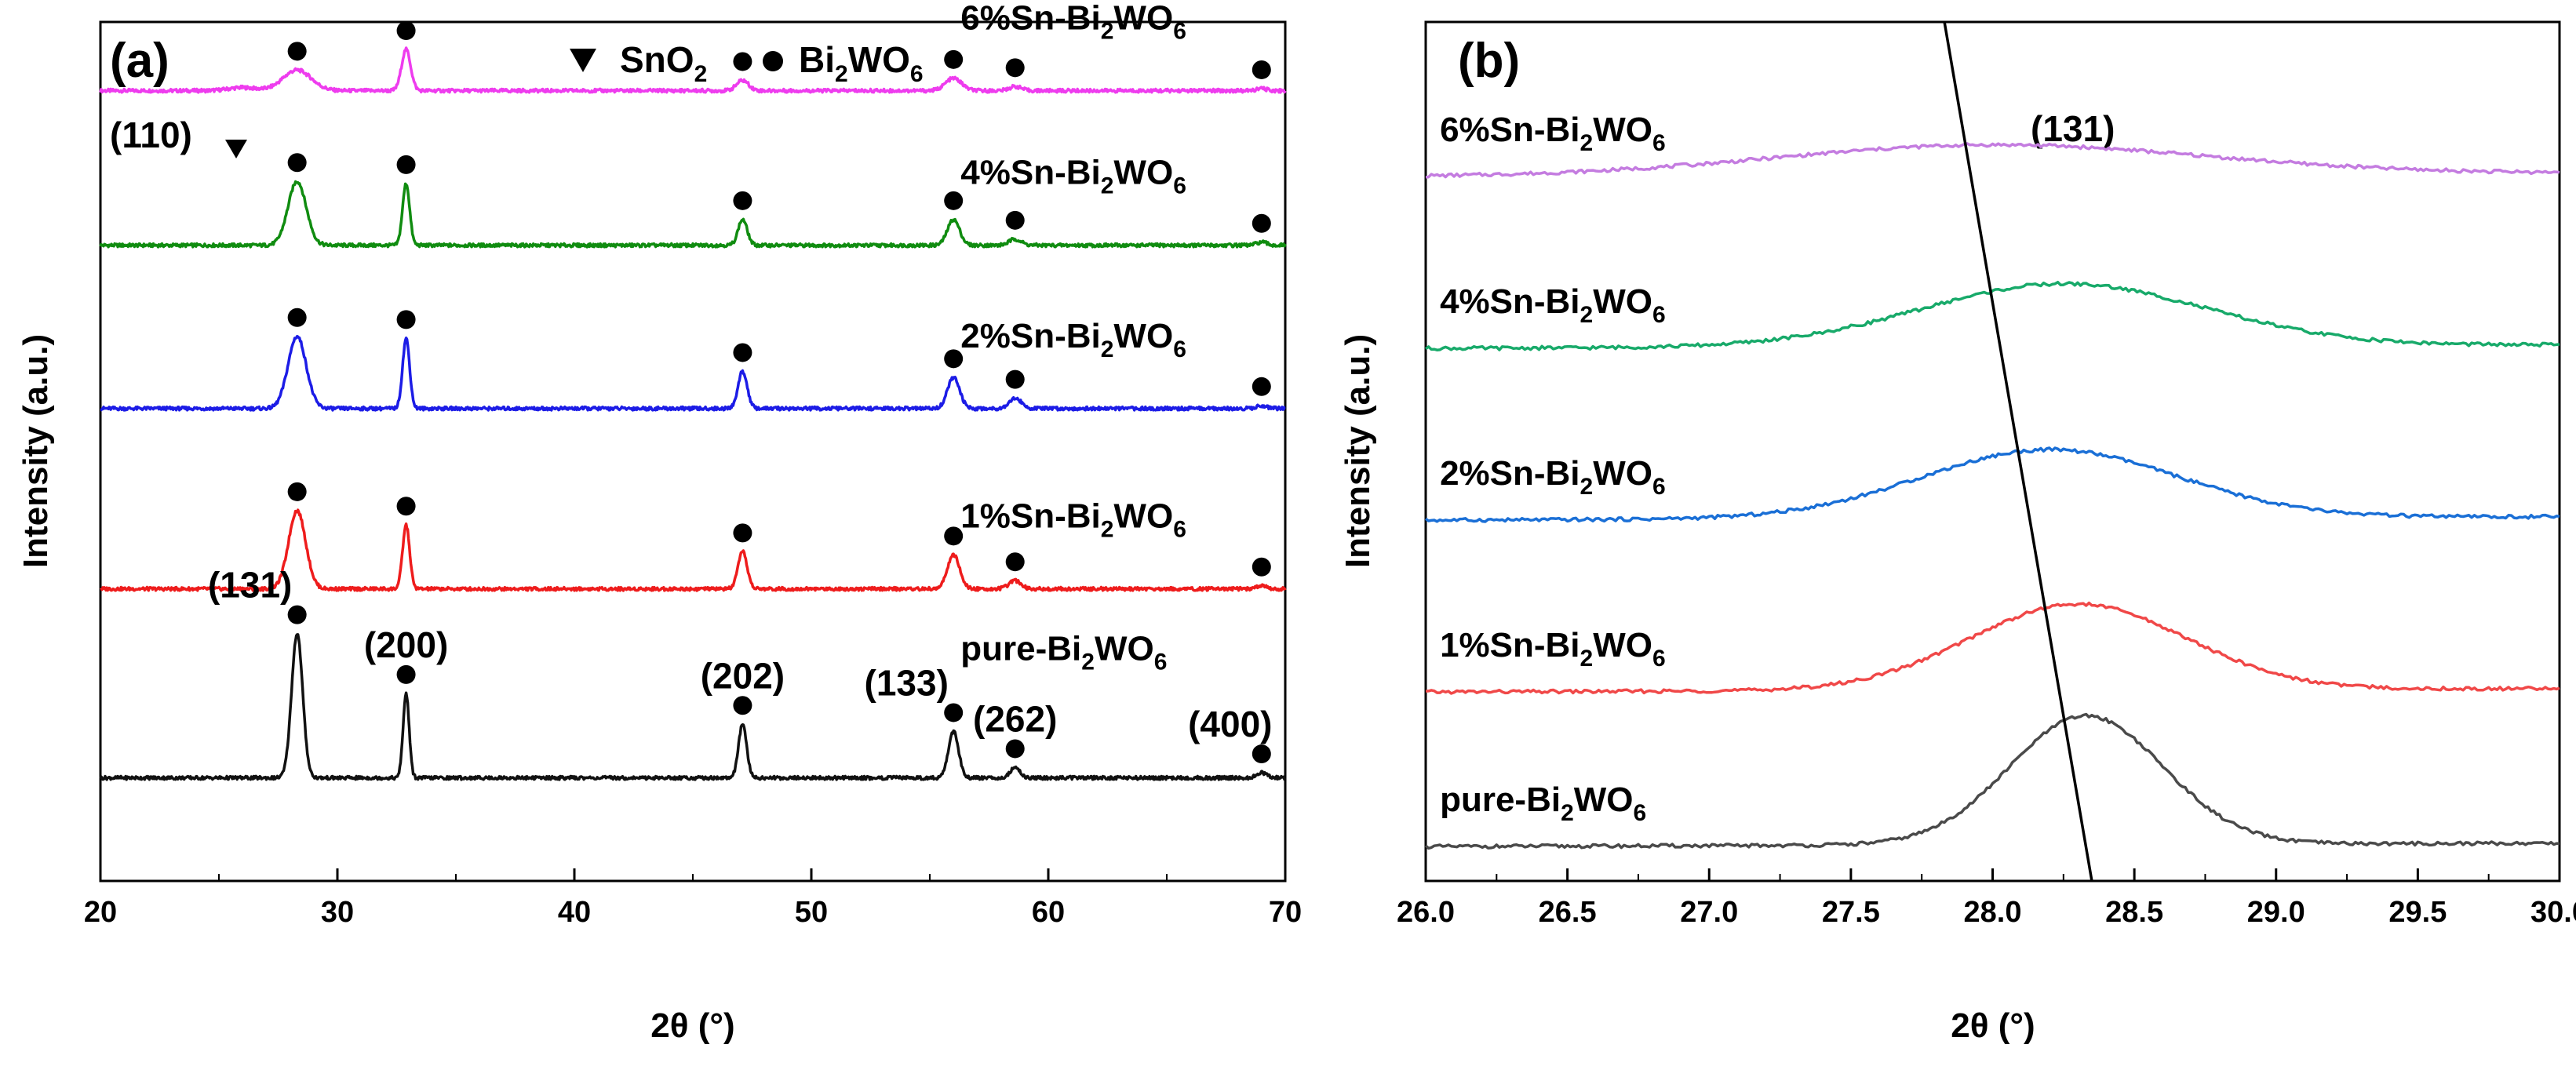 The width and height of the screenshot is (2576, 1070). What do you see at coordinates (1543, 803) in the screenshot?
I see `panel-b-series-label: pure-Bi2WO6` at bounding box center [1543, 803].